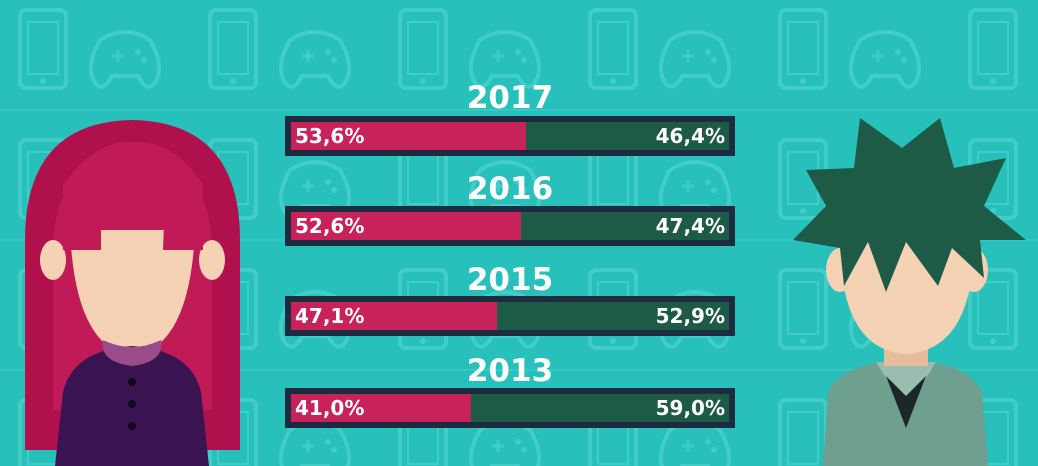 This screenshot has width=1038, height=466. What do you see at coordinates (690, 226) in the screenshot?
I see `data-label-male: 47,4%` at bounding box center [690, 226].